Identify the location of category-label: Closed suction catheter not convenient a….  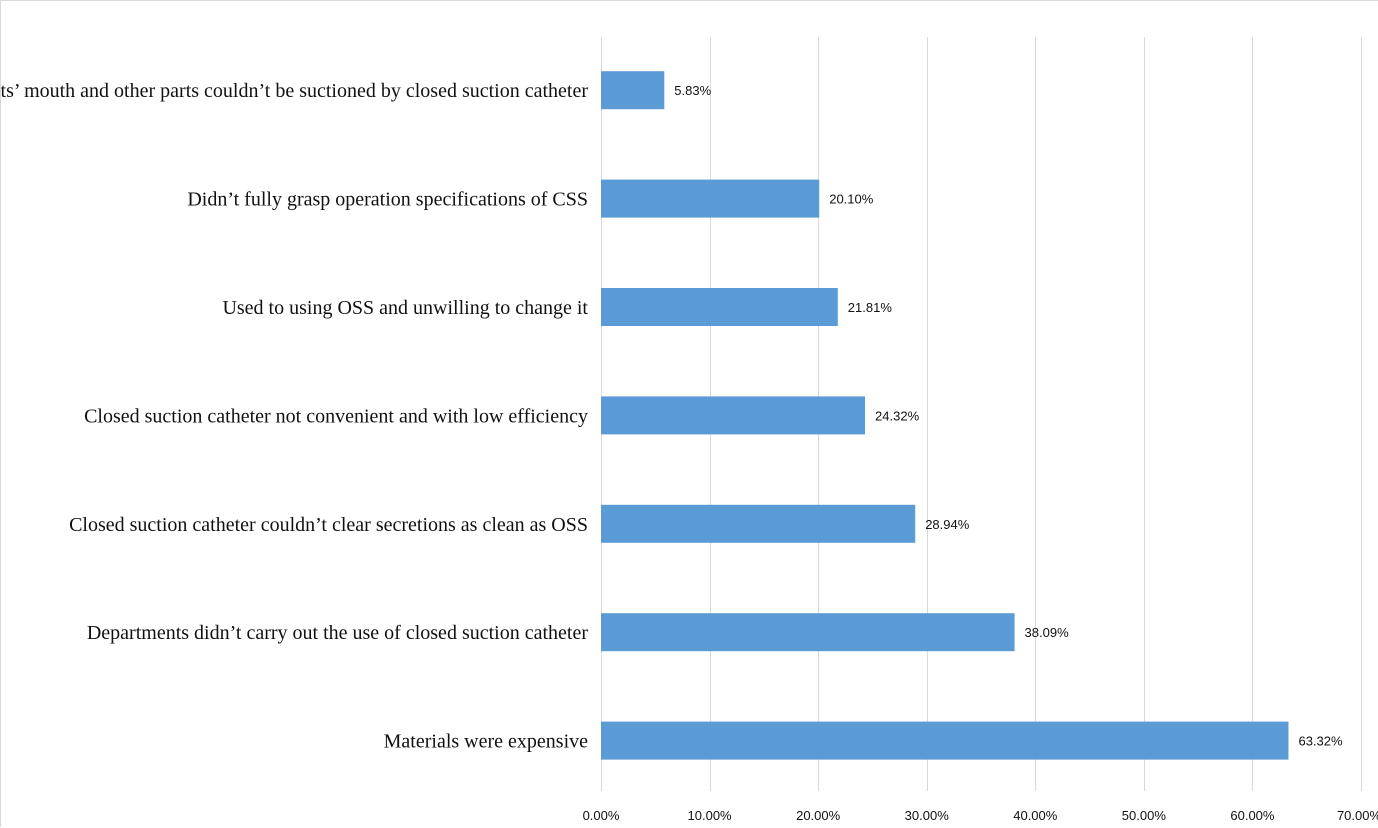
(336, 416).